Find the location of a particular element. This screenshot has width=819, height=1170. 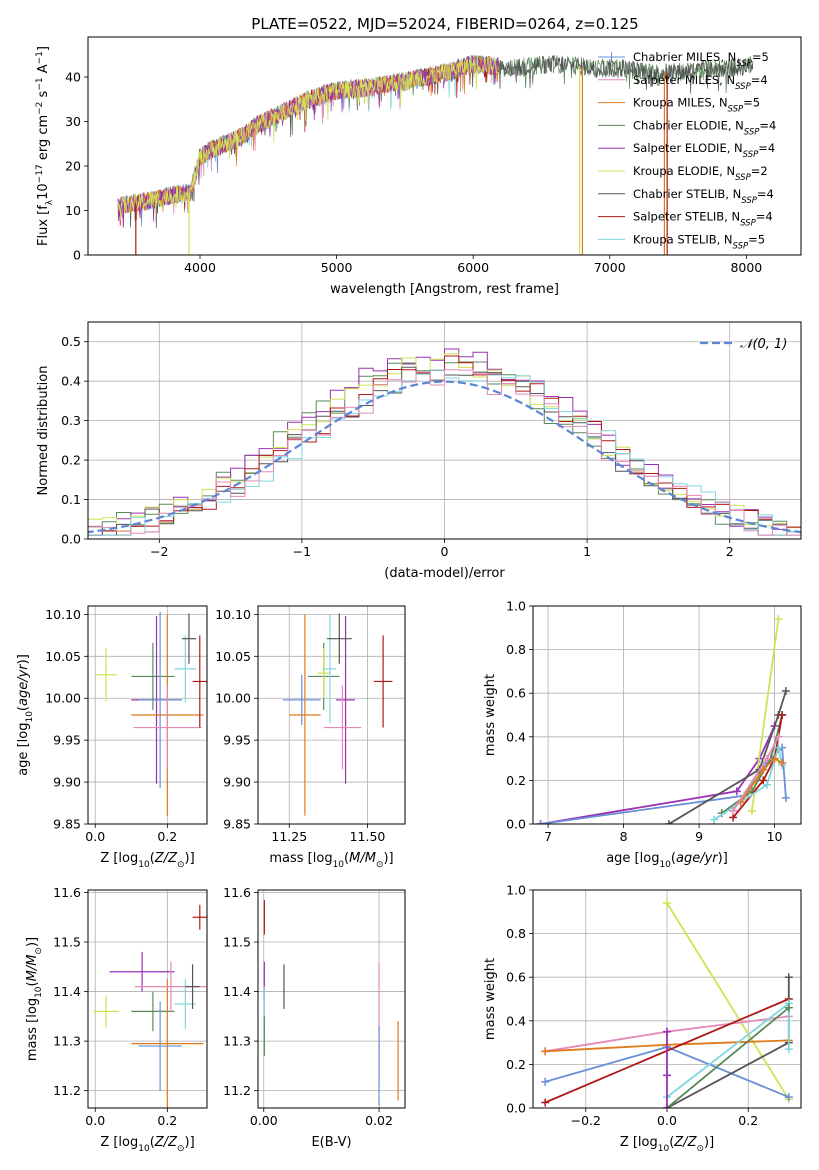

x-tick-label: 5000 is located at coordinates (337, 267).